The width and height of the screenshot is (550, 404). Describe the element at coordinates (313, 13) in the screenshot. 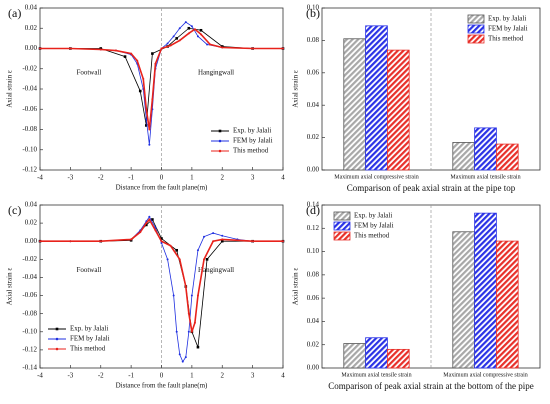

I see `panel-label: (b)` at that location.